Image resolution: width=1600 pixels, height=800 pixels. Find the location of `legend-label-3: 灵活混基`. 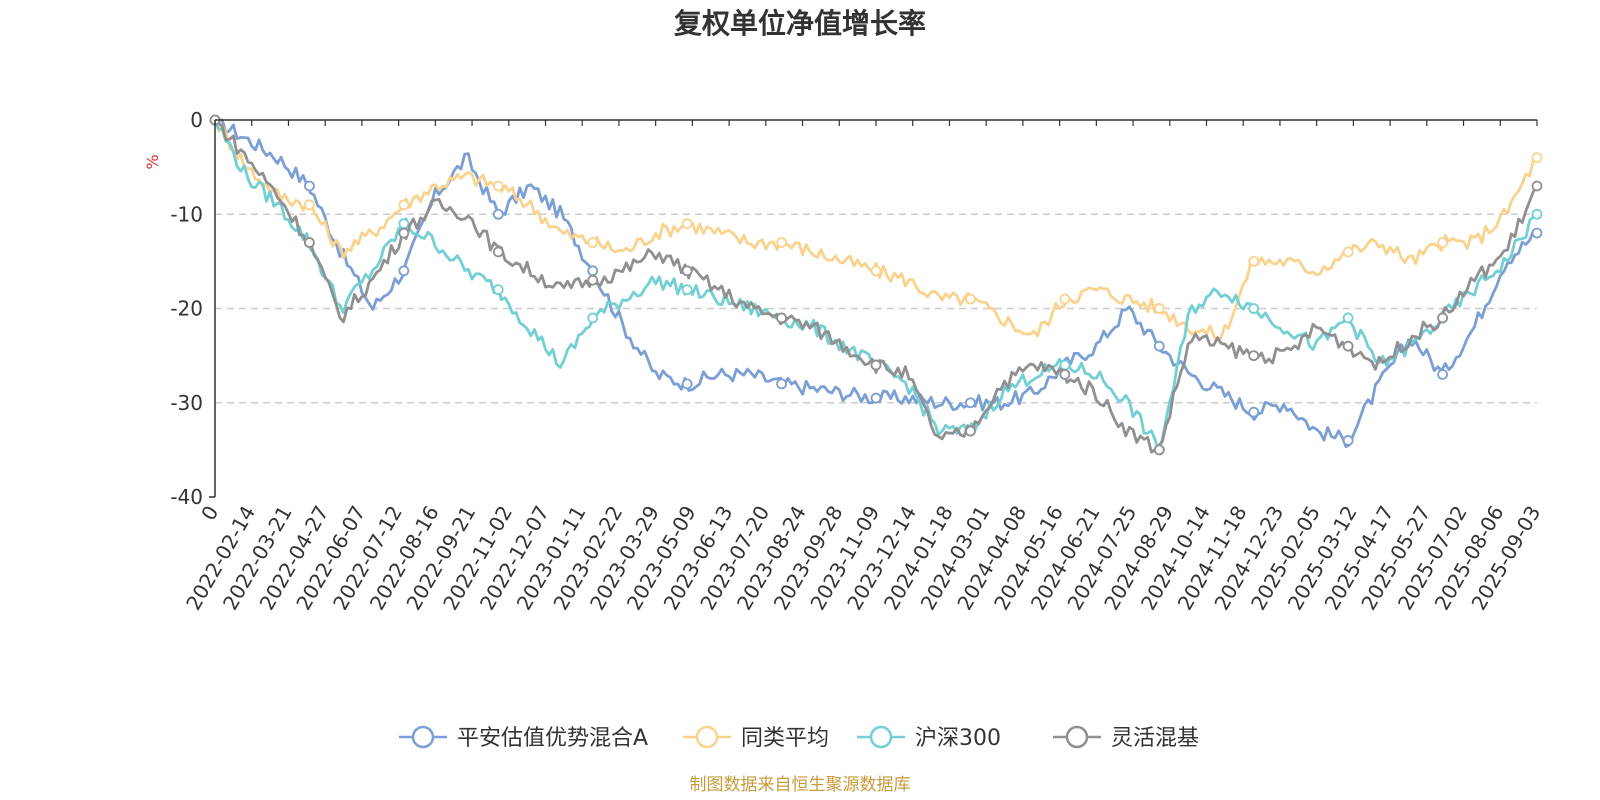

legend-label-3: 灵活混基 is located at coordinates (1155, 738).